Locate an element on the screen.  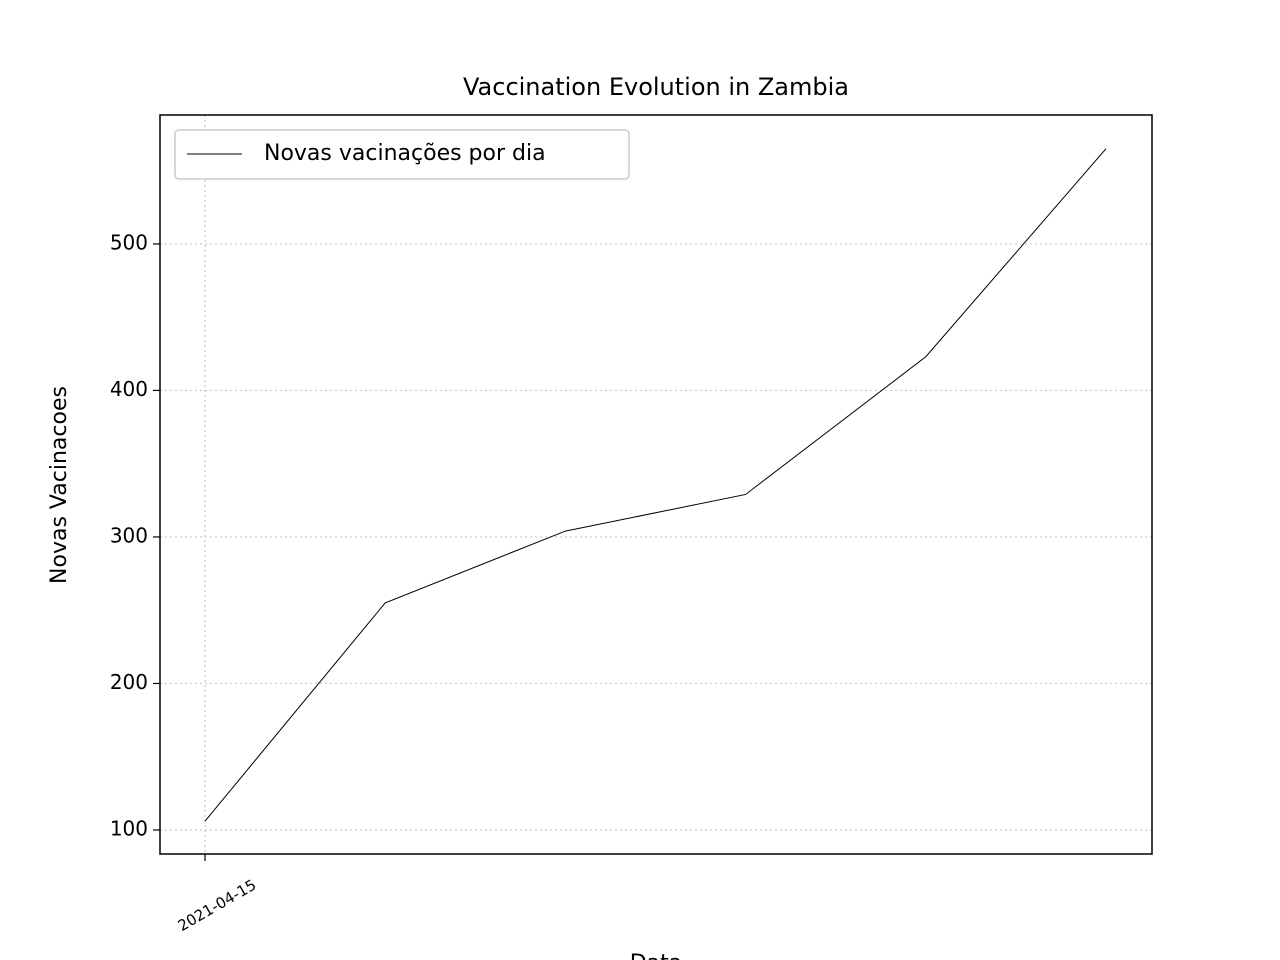
y-tick-label: 500 is located at coordinates (129, 242).